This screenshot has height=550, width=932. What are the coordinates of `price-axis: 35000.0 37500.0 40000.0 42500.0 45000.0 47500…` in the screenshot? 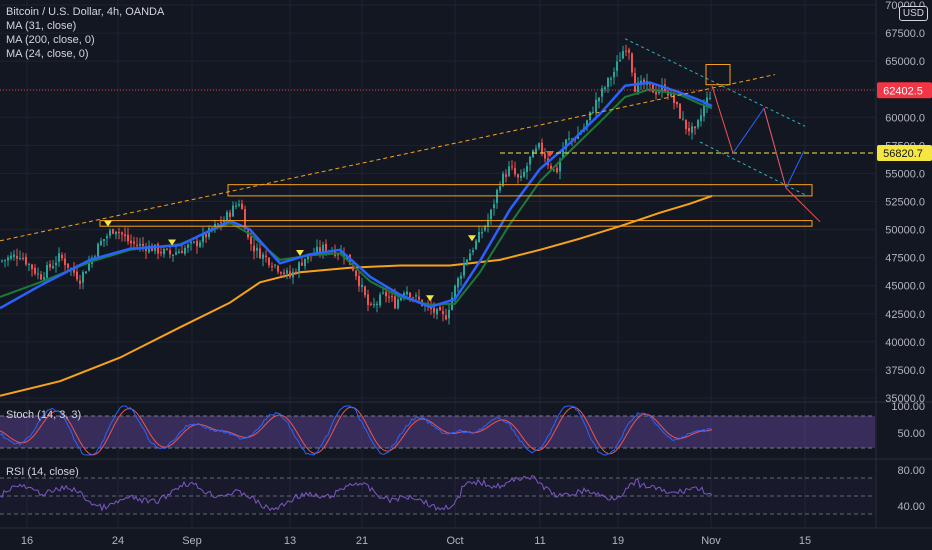 It's located at (904, 256).